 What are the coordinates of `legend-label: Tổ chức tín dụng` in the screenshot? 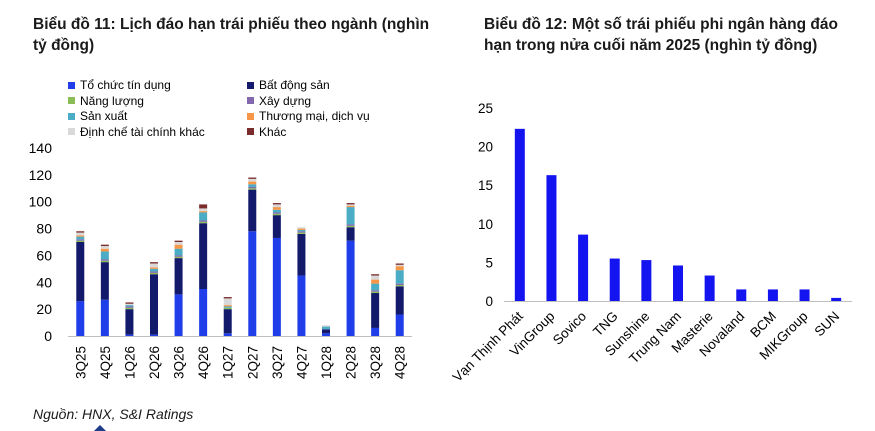 It's located at (125, 85).